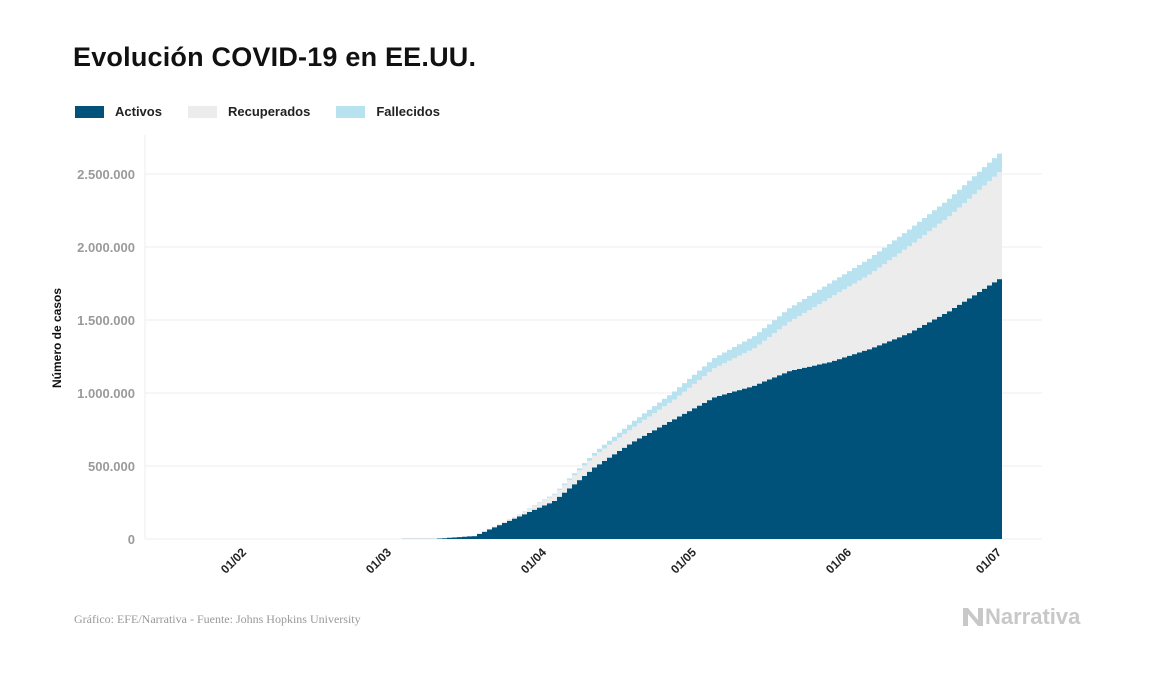 Image resolution: width=1157 pixels, height=674 pixels. Describe the element at coordinates (57, 338) in the screenshot. I see `y-axis-label: Número de casos` at that location.